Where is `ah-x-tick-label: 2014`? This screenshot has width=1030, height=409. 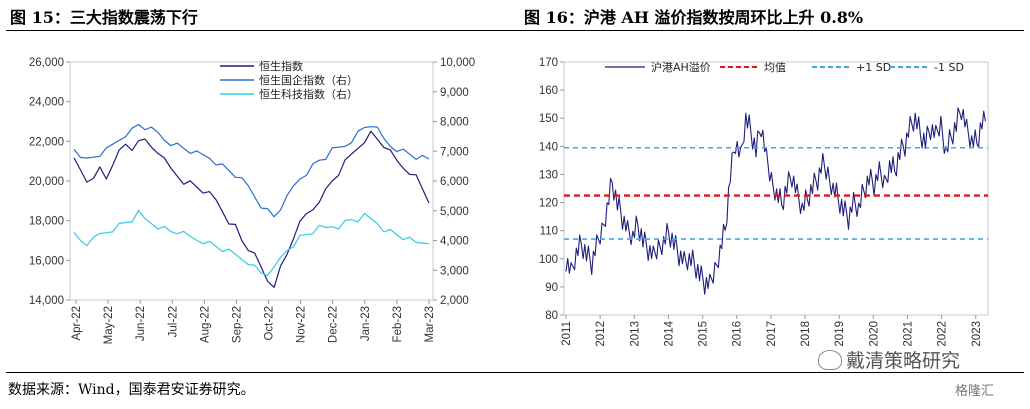
ah-x-tick-label: 2014 is located at coordinates (669, 333).